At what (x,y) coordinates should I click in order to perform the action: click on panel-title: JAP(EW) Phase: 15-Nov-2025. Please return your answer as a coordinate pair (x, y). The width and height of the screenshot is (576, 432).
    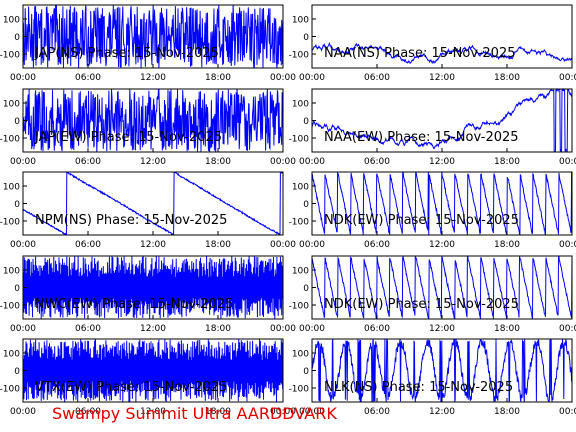
    Looking at the image, I should click on (128, 137).